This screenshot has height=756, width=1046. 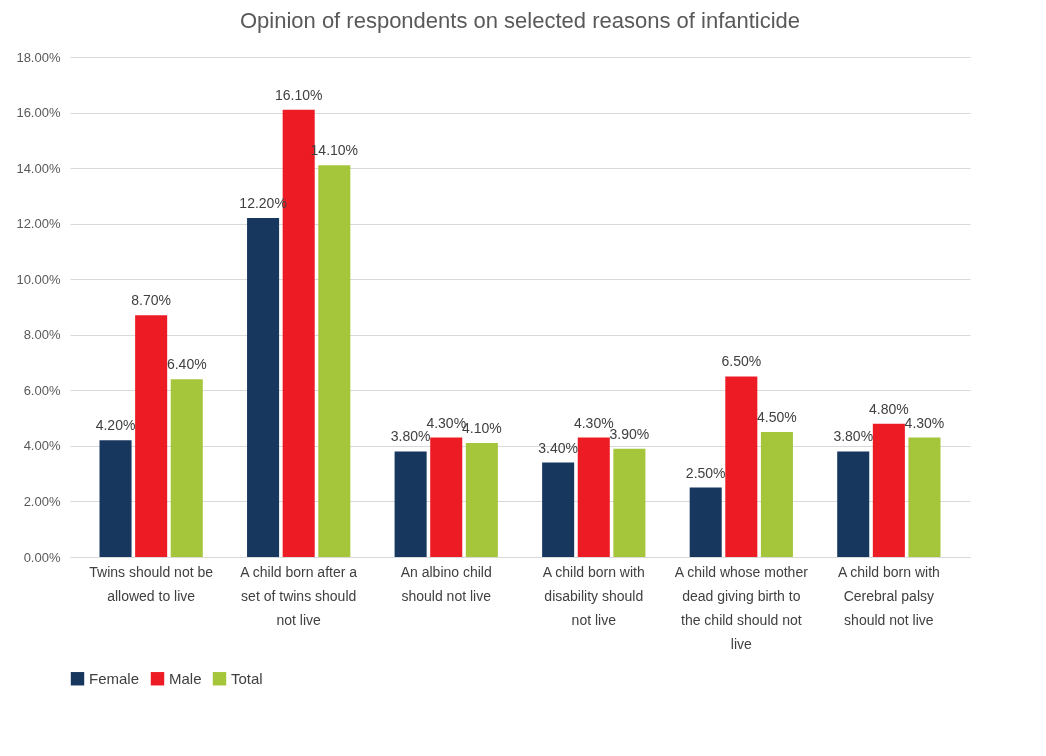 I want to click on data-label: 6.50%, so click(x=741, y=361).